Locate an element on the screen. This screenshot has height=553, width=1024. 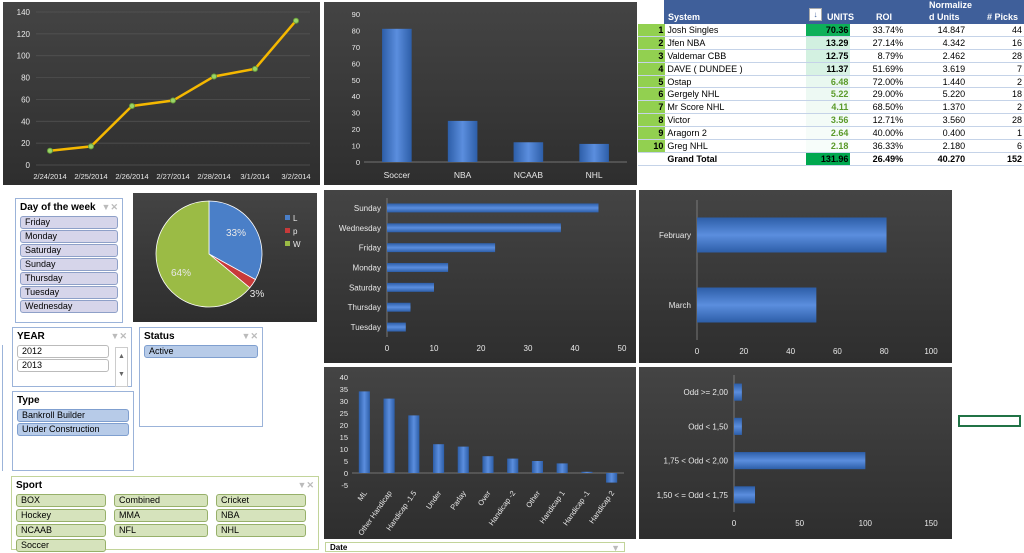
slicer-item-status: Active is located at coordinates (201, 351).